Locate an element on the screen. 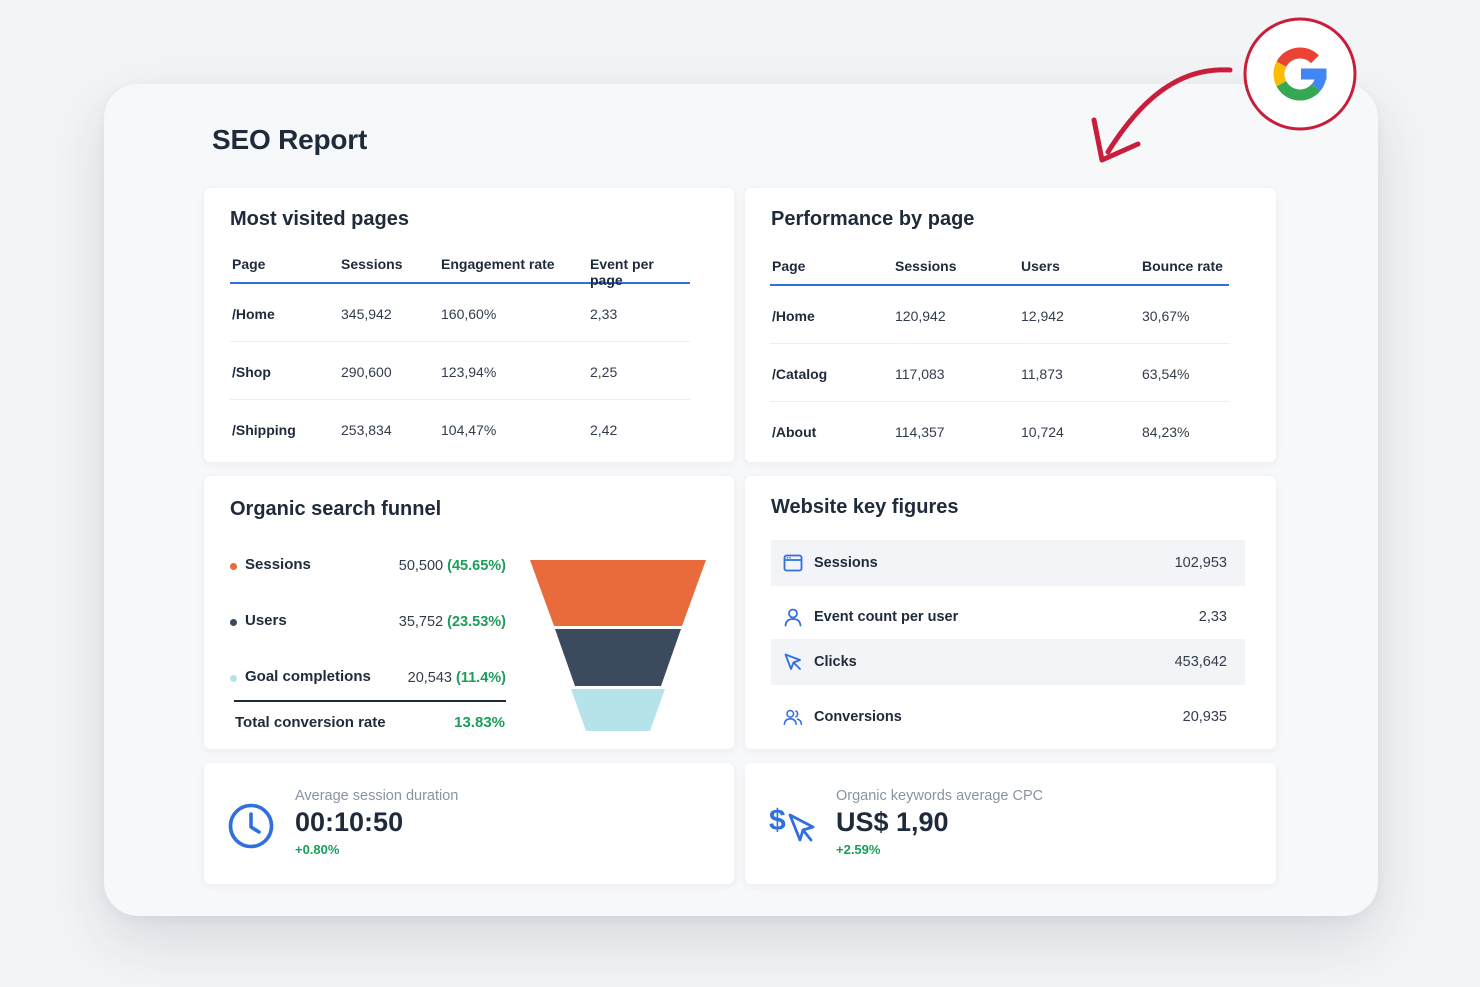 The width and height of the screenshot is (1480, 987). total-value: 13.83% is located at coordinates (479, 722).